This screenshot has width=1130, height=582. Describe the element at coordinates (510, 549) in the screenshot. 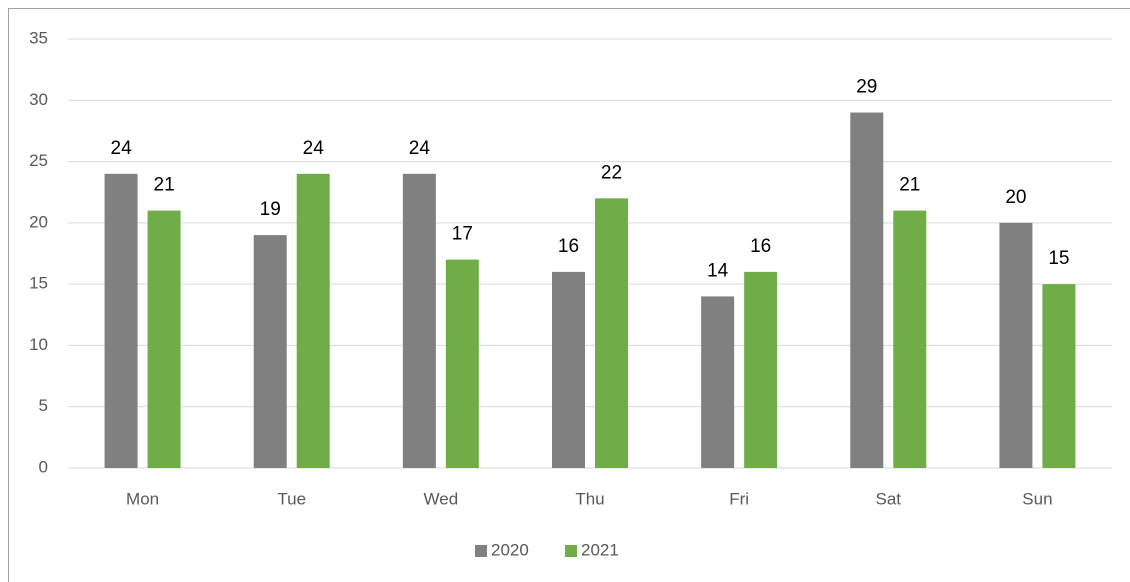

I see `legend-label: 2020` at that location.